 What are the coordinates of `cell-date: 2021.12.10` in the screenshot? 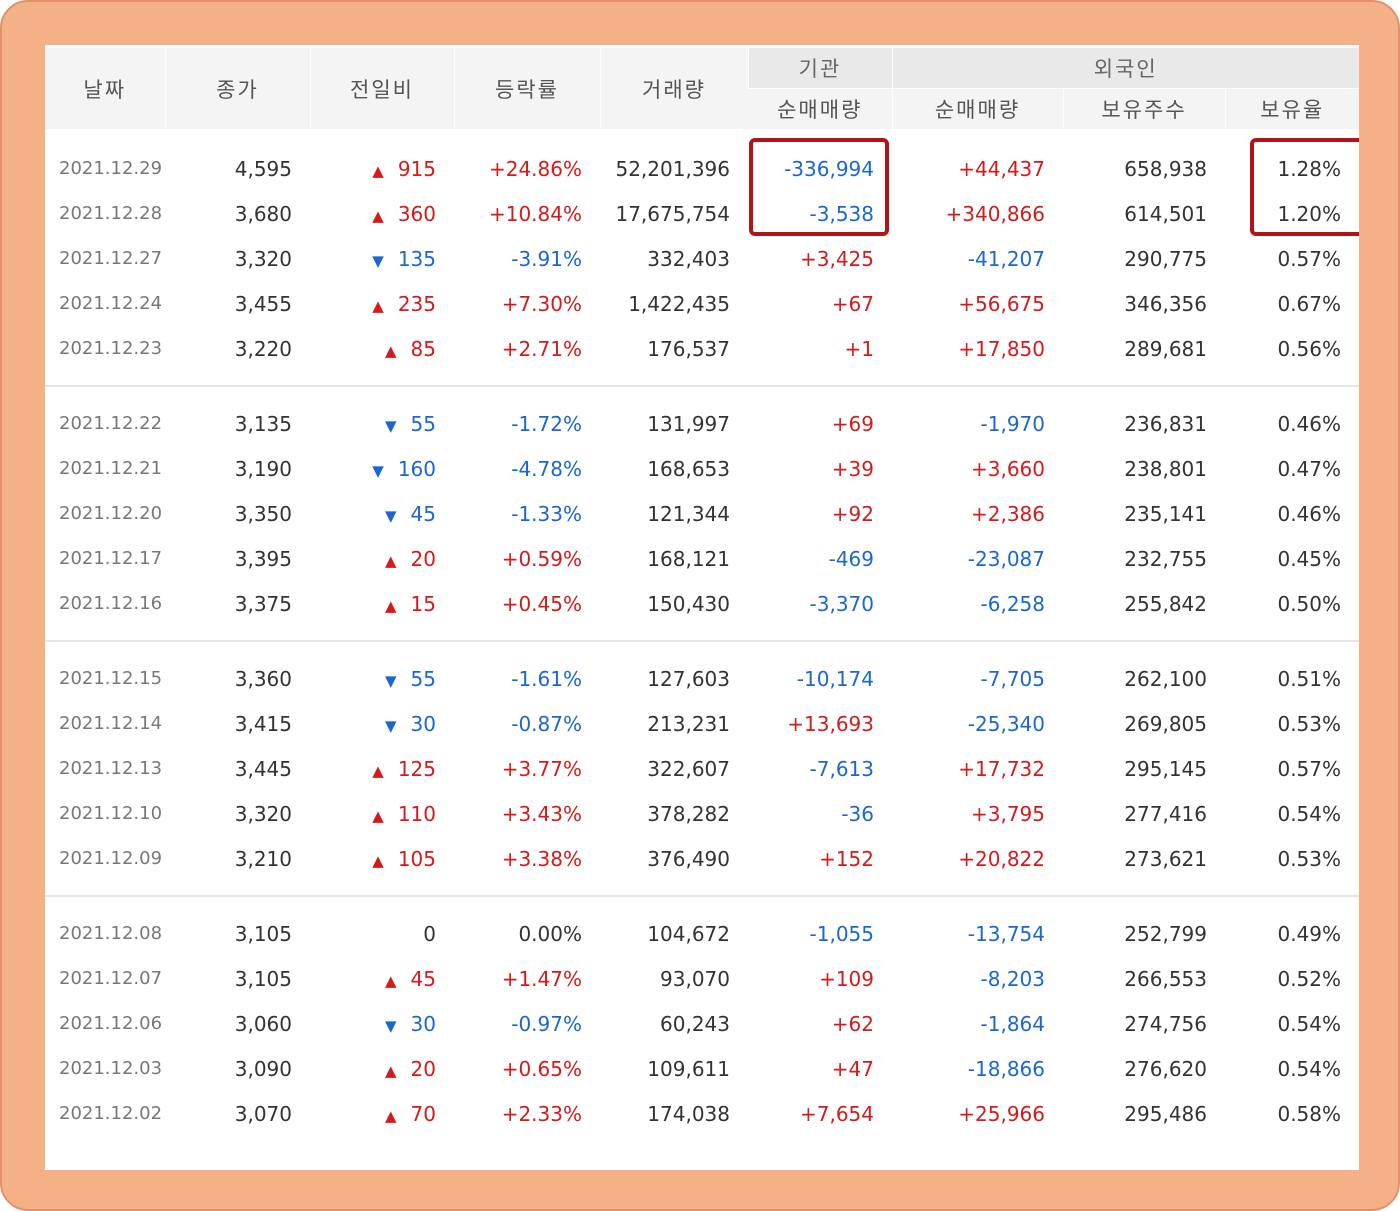 It's located at (111, 813).